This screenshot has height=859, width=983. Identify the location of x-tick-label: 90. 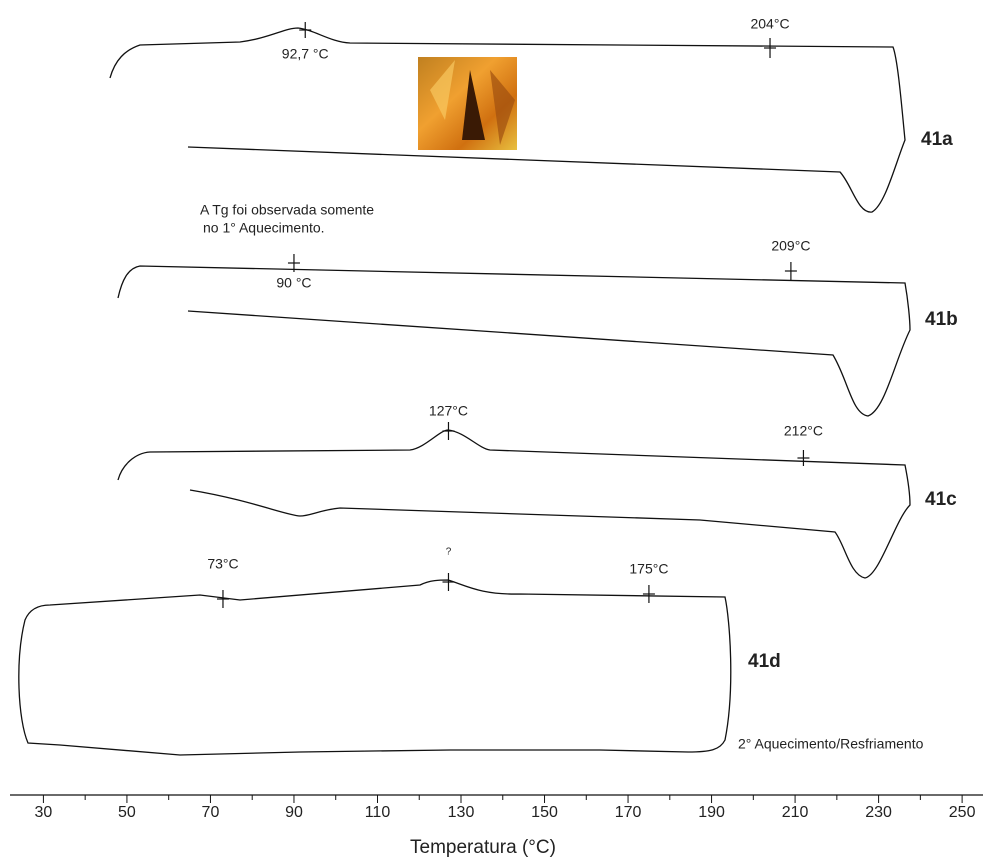
(294, 812).